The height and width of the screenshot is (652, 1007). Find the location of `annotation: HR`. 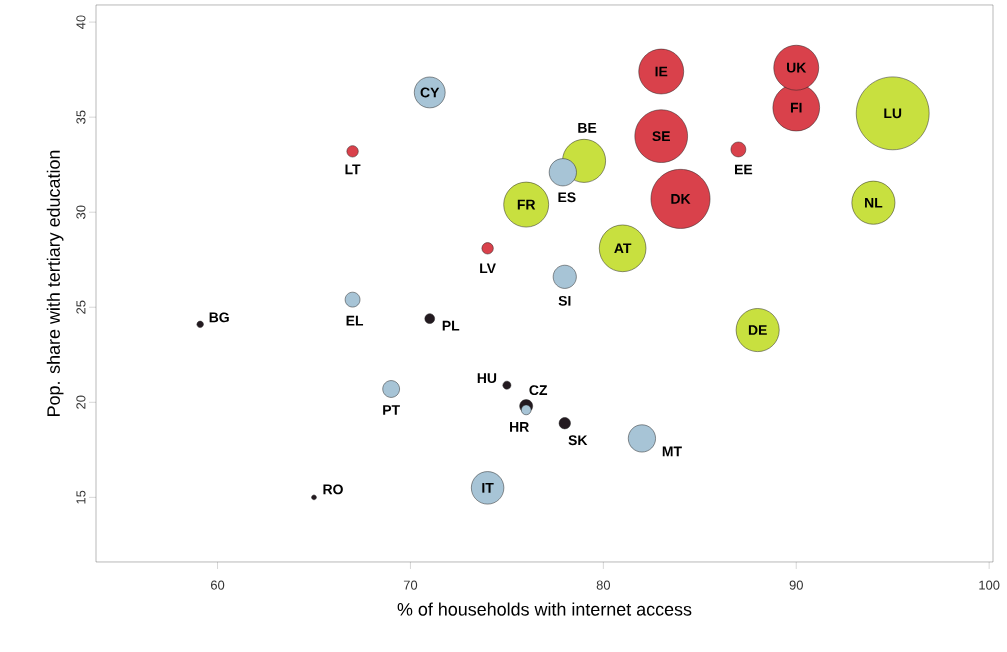

annotation: HR is located at coordinates (519, 427).